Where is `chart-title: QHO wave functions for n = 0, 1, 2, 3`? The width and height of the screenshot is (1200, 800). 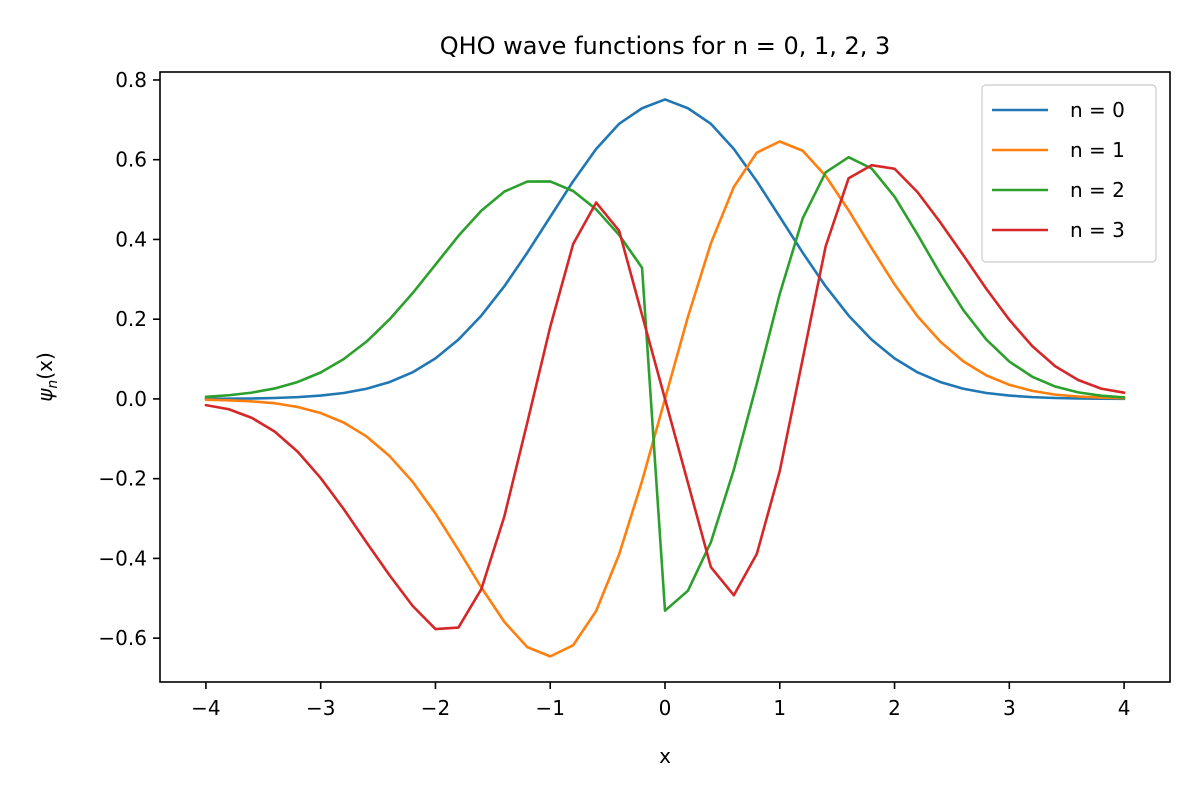 chart-title: QHO wave functions for n = 0, 1, 2, 3 is located at coordinates (665, 46).